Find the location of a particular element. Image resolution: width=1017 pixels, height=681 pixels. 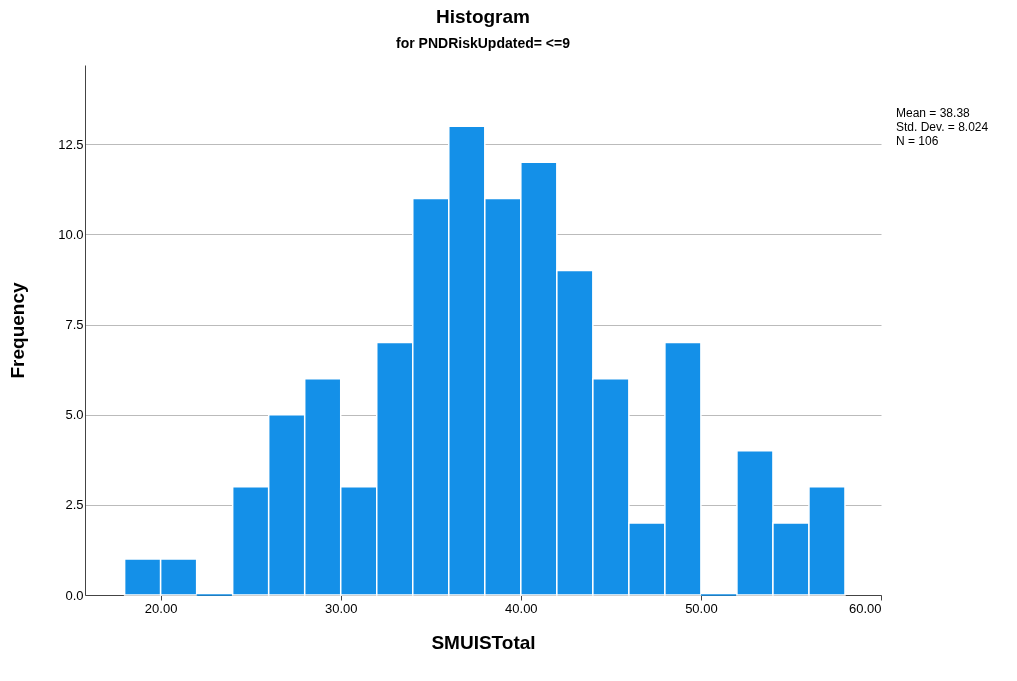

y-tick-label: 2.5 is located at coordinates (74, 505).